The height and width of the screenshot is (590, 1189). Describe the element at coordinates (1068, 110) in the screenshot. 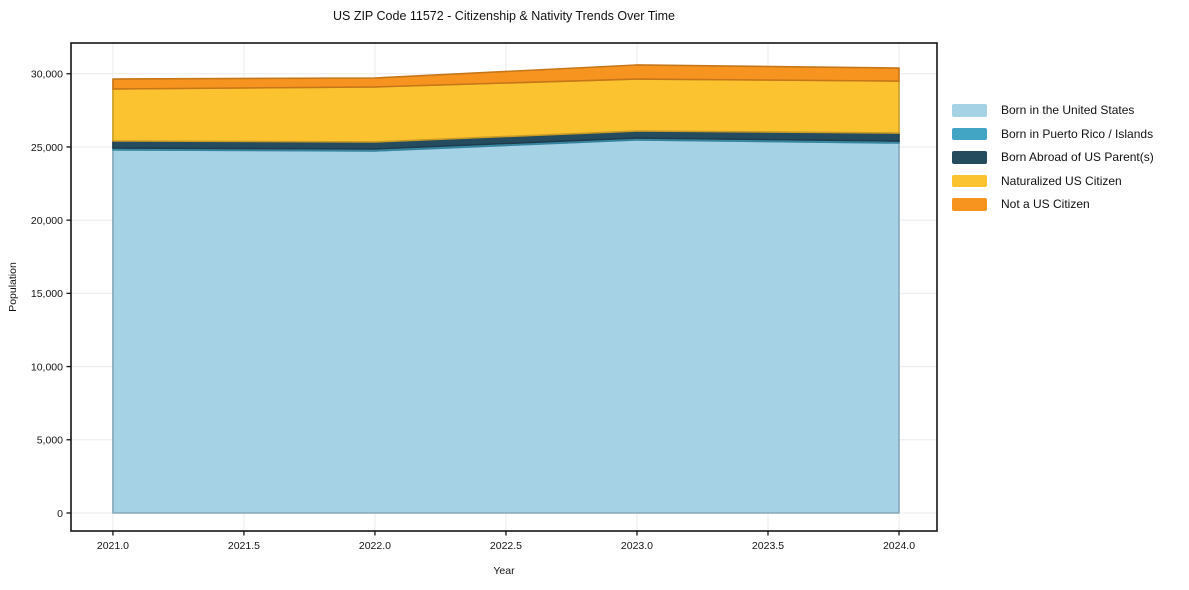

I see `legend-label: Born in the United States` at that location.